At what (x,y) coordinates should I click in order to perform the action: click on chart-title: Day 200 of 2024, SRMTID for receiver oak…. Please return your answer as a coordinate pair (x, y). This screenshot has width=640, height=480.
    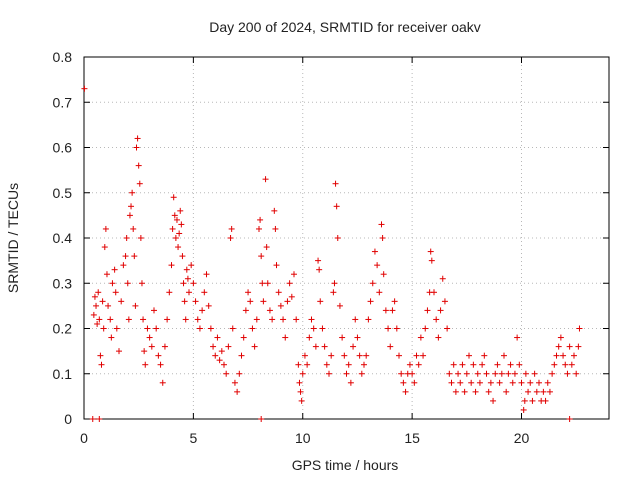
    Looking at the image, I should click on (345, 27).